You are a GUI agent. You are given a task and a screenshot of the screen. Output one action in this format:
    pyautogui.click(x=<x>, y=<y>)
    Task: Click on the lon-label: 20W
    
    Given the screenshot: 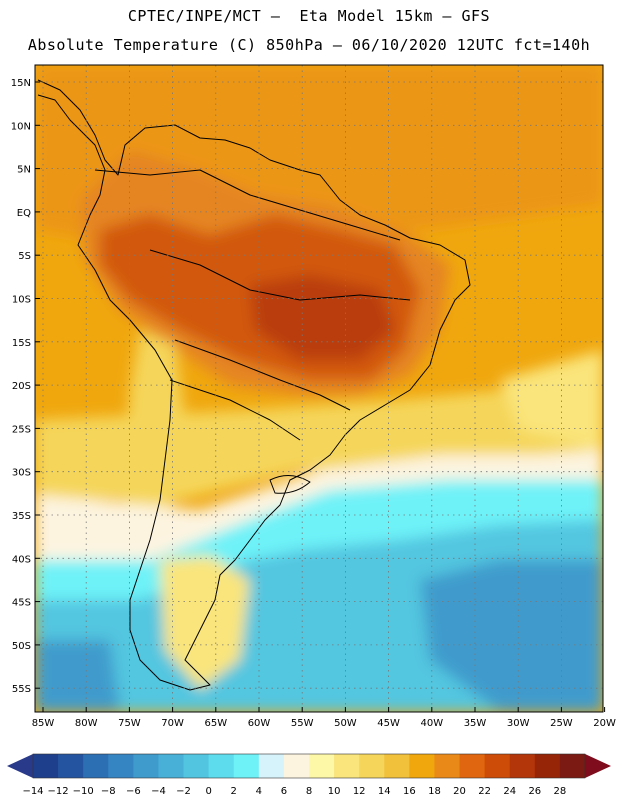 What is the action you would take?
    pyautogui.click(x=604, y=723)
    